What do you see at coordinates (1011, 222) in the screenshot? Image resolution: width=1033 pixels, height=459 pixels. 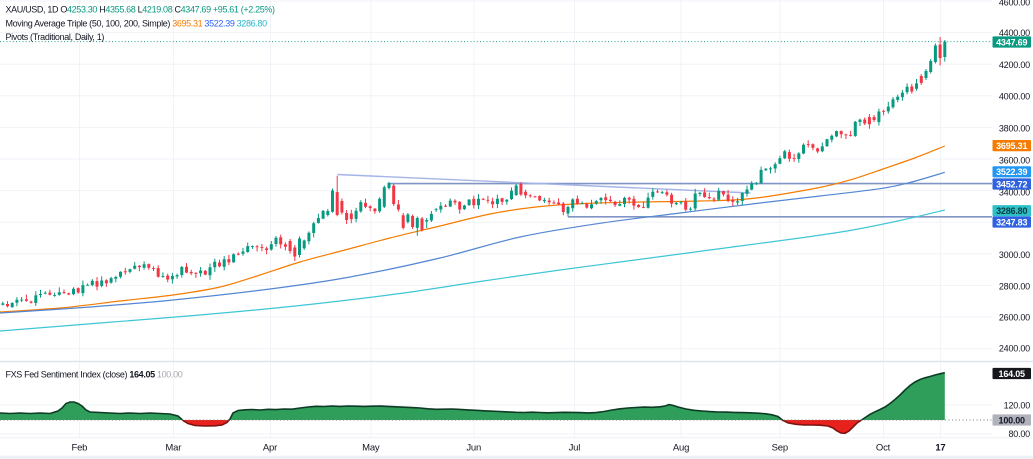 I see `svg-text: 3247.83` at bounding box center [1011, 222].